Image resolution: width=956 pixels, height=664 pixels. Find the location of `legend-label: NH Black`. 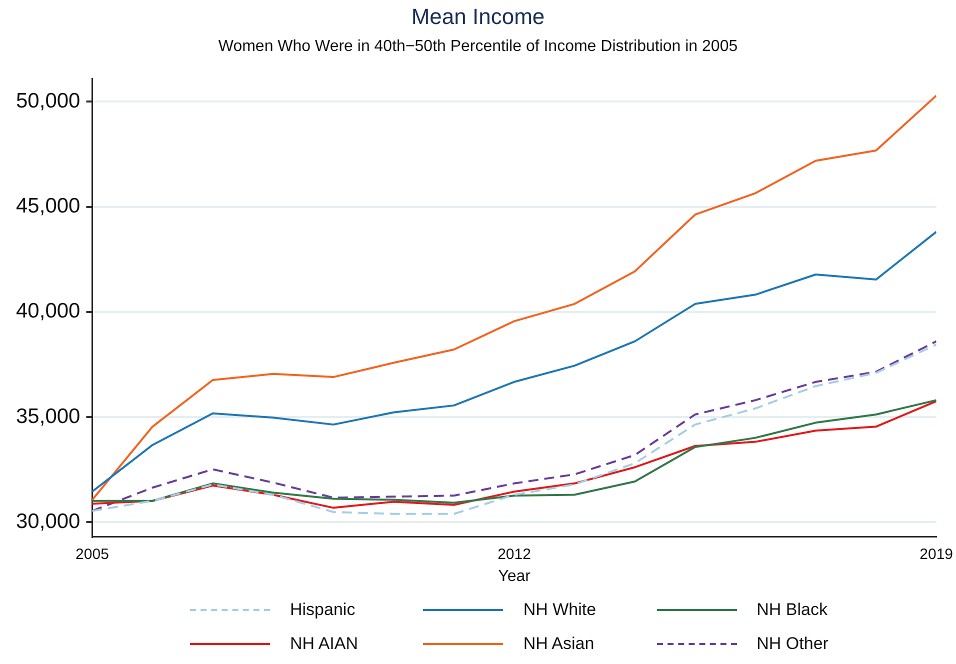

legend-label: NH Black is located at coordinates (792, 610).